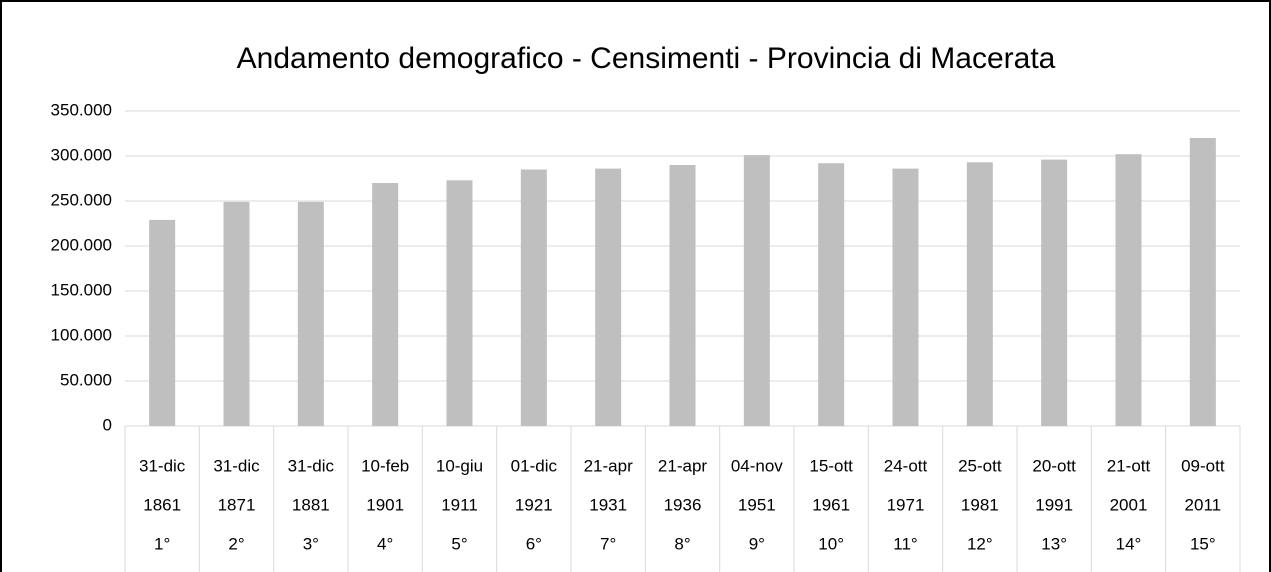  I want to click on y-tick-label: 250.000, so click(81, 199).